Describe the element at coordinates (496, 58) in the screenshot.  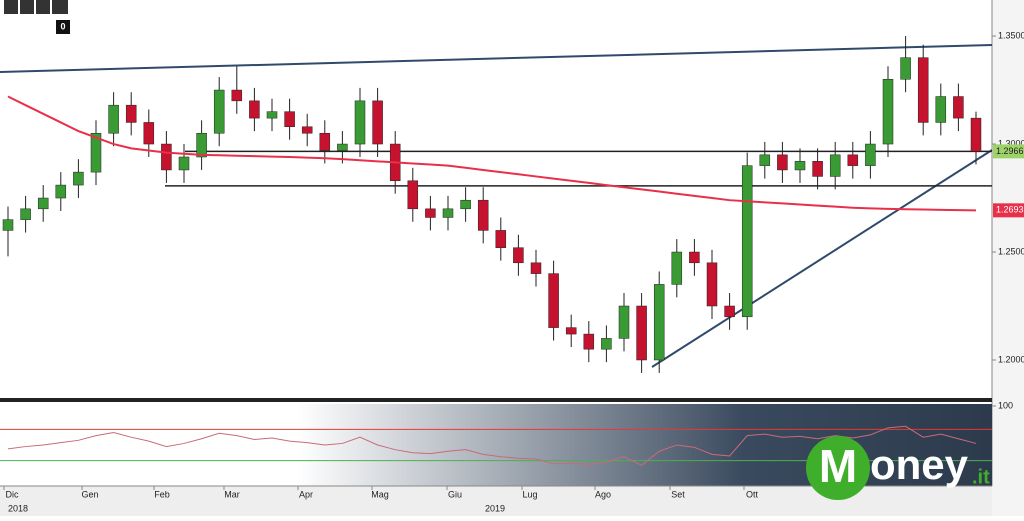
I see `trendline` at that location.